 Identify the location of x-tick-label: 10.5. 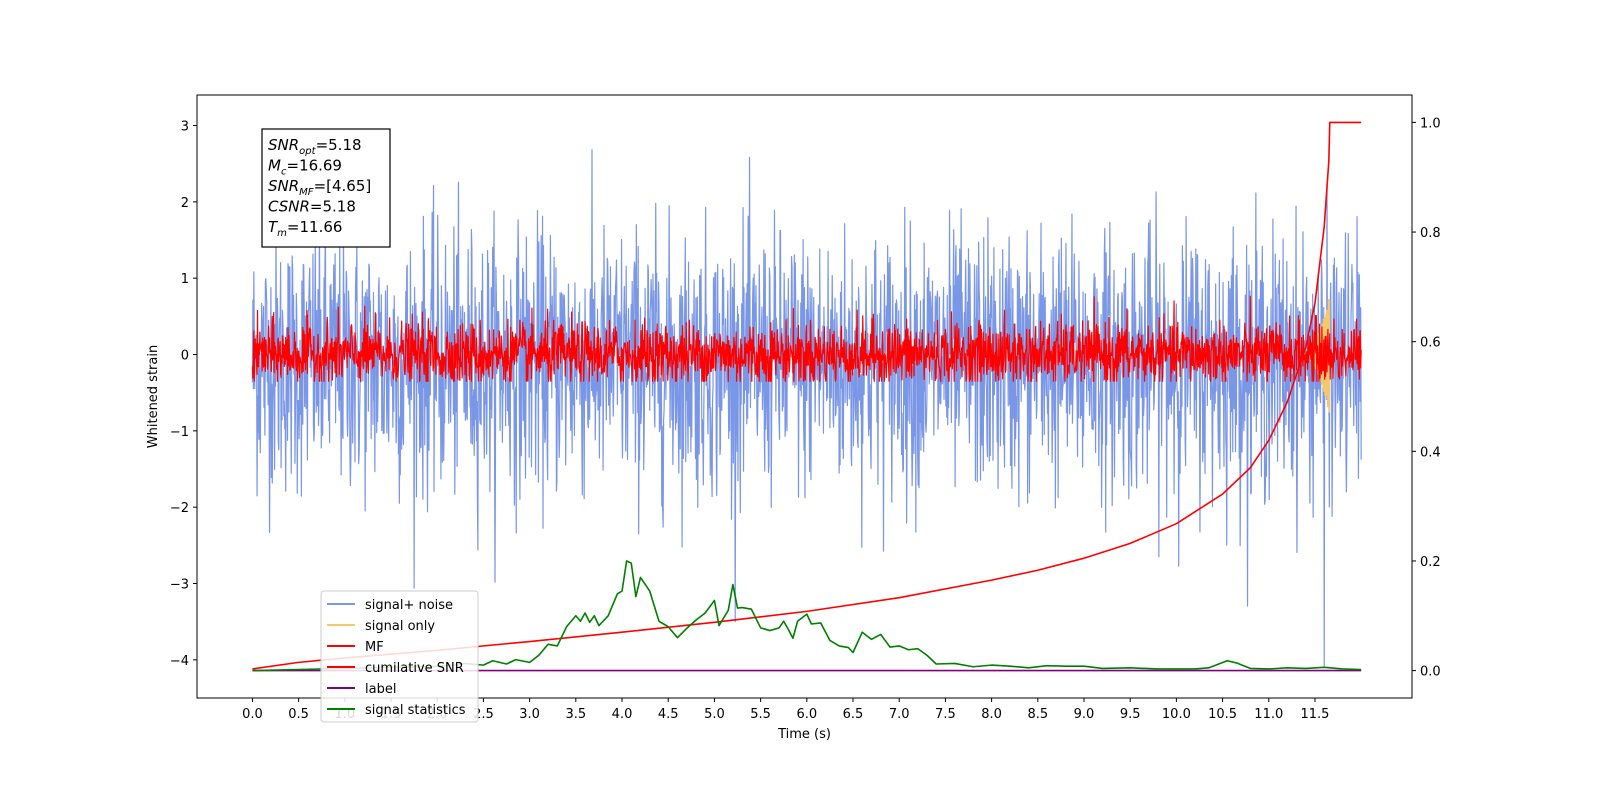
(1222, 714).